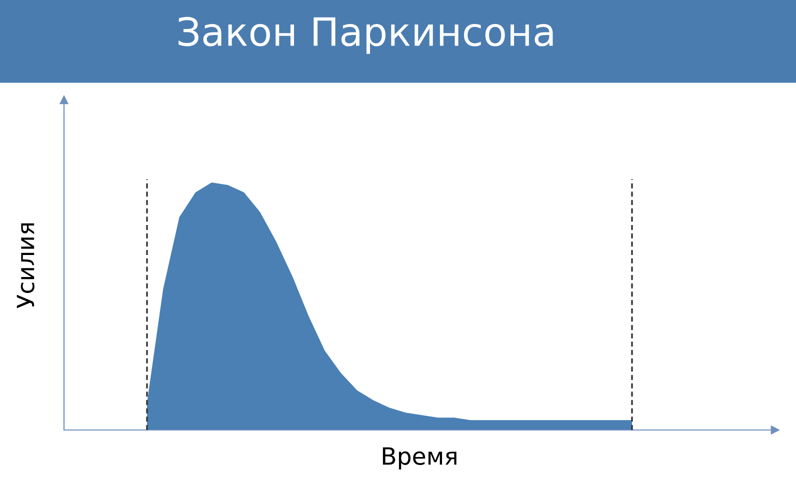 The width and height of the screenshot is (796, 484). Describe the element at coordinates (365, 35) in the screenshot. I see `chart-title: Закон Паркинсона` at that location.